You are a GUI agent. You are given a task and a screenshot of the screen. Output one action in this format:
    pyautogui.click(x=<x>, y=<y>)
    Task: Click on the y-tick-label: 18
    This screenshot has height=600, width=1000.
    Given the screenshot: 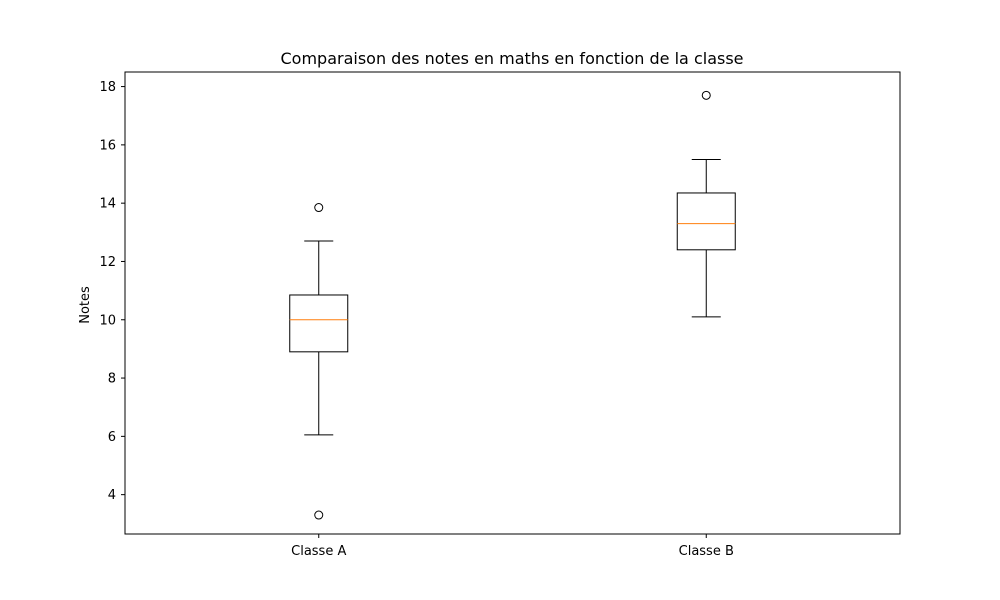 What is the action you would take?
    pyautogui.click(x=107, y=87)
    